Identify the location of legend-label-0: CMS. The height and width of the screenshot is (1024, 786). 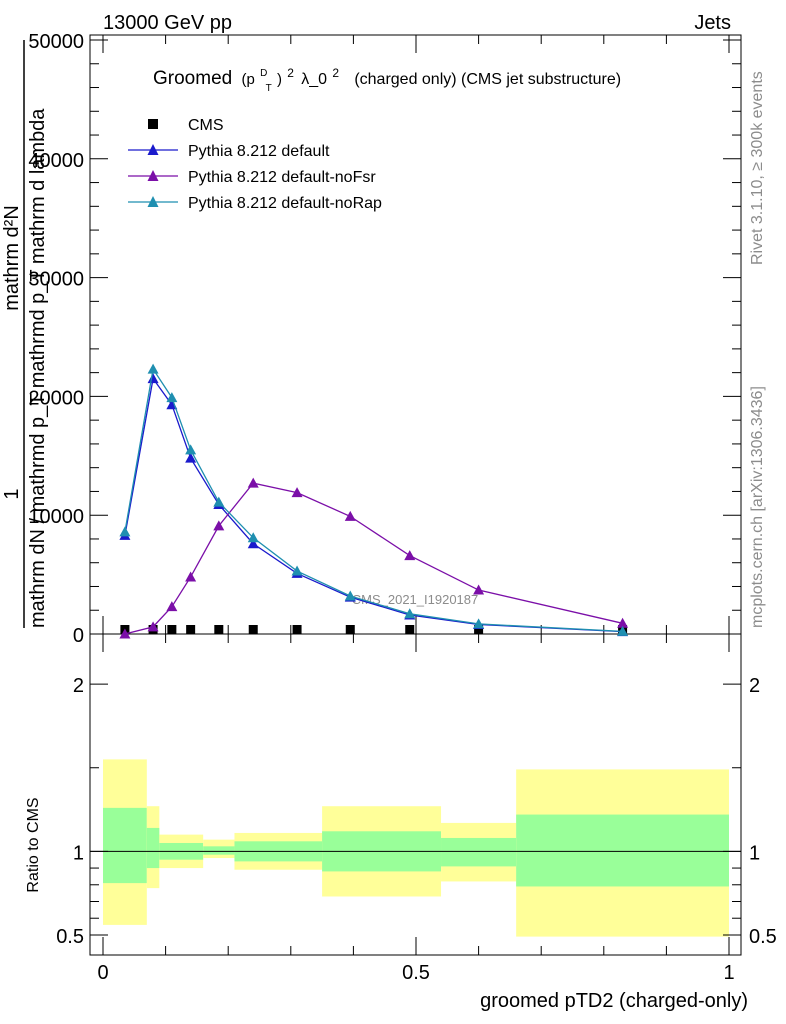
(206, 125).